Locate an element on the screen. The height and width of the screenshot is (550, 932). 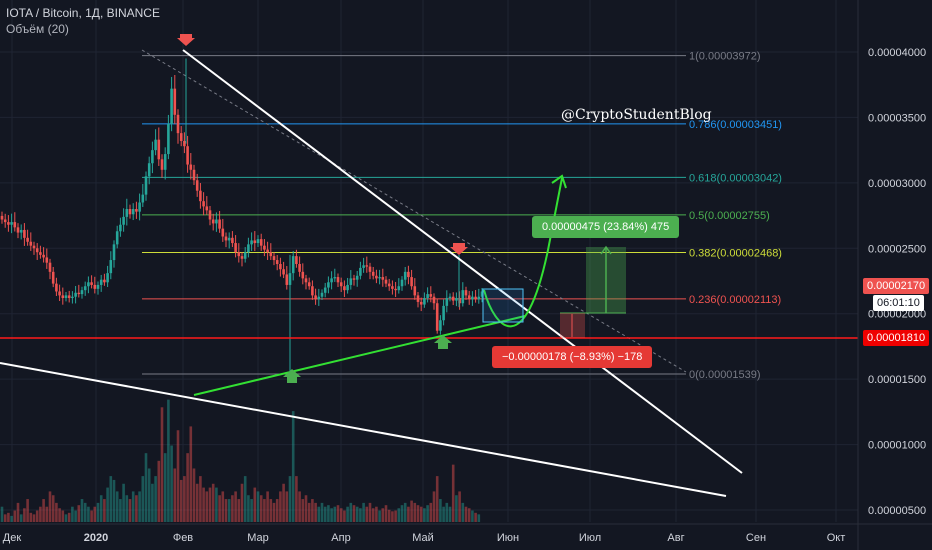
y-tick-label: 0.00002500 is located at coordinates (897, 249).